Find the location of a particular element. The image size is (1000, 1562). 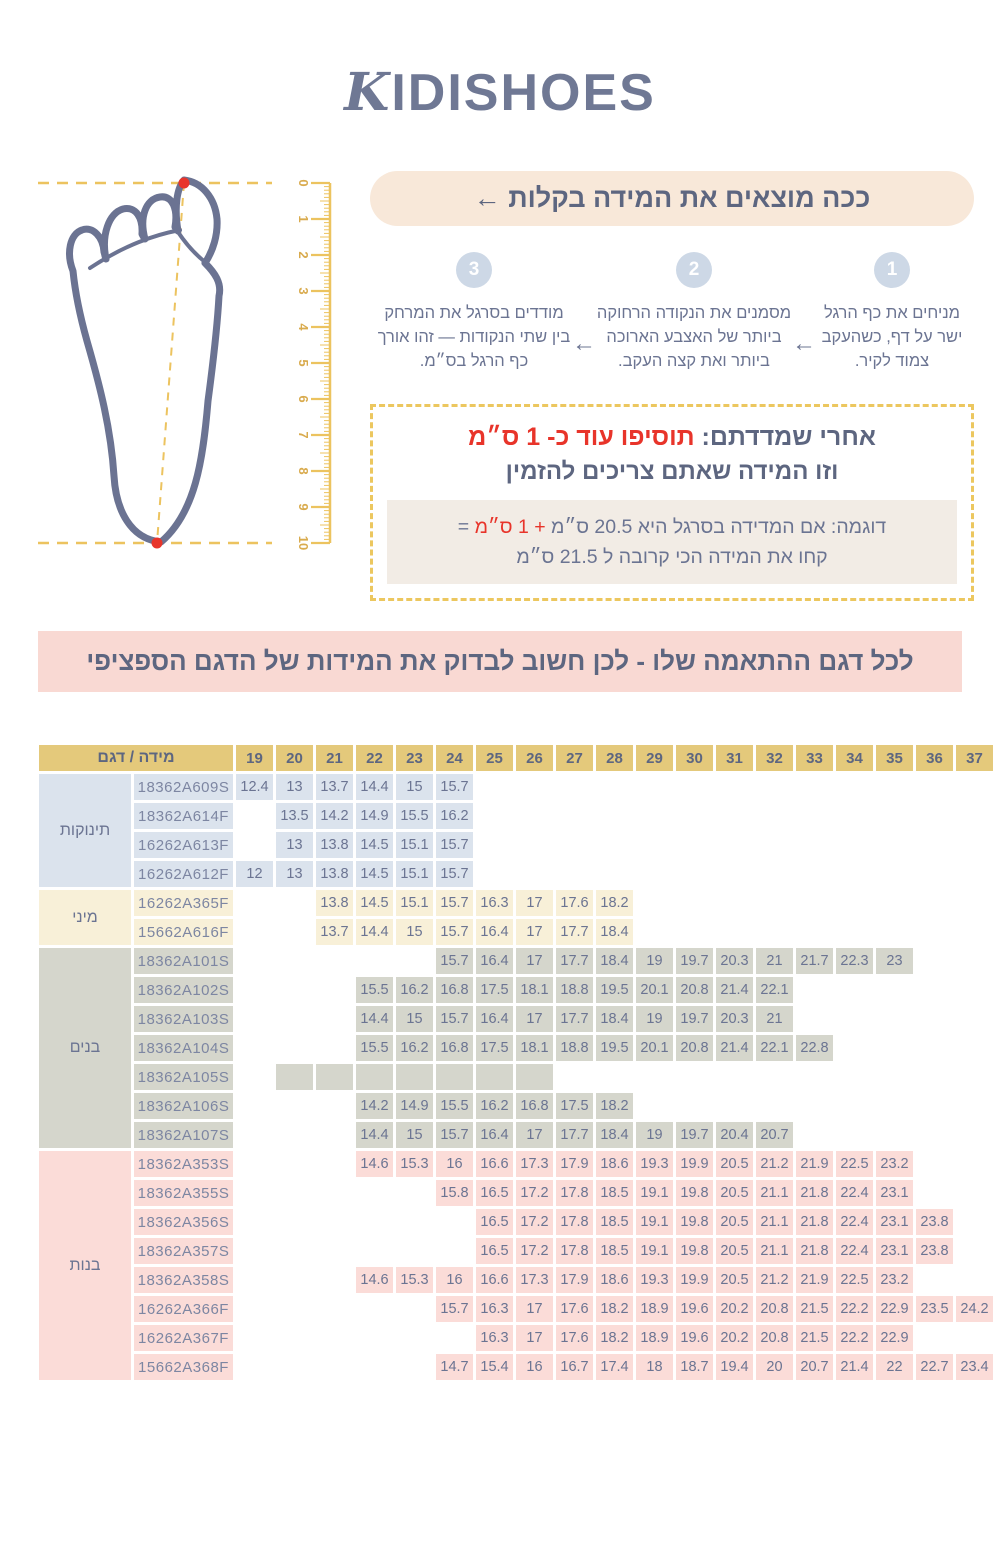

model-number-cell: 15662A616F is located at coordinates (183, 932).